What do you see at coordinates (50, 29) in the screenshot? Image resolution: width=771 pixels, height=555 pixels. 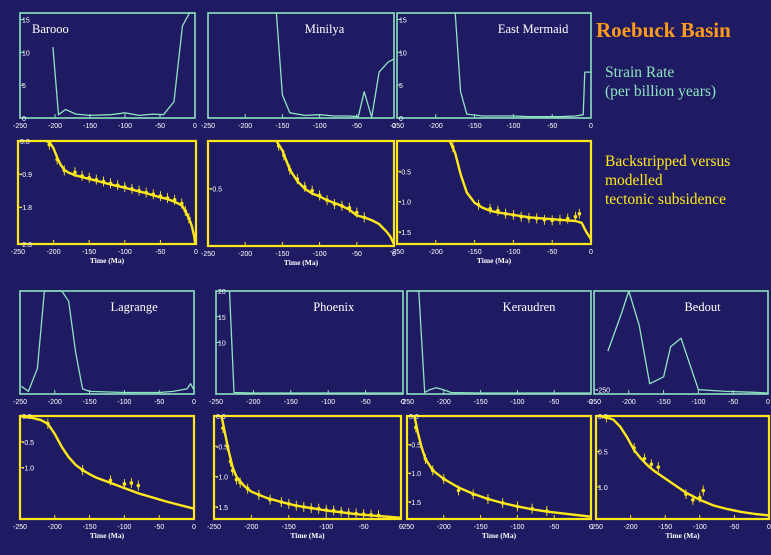 I see `barooo-strain-well-label: Barooo` at bounding box center [50, 29].